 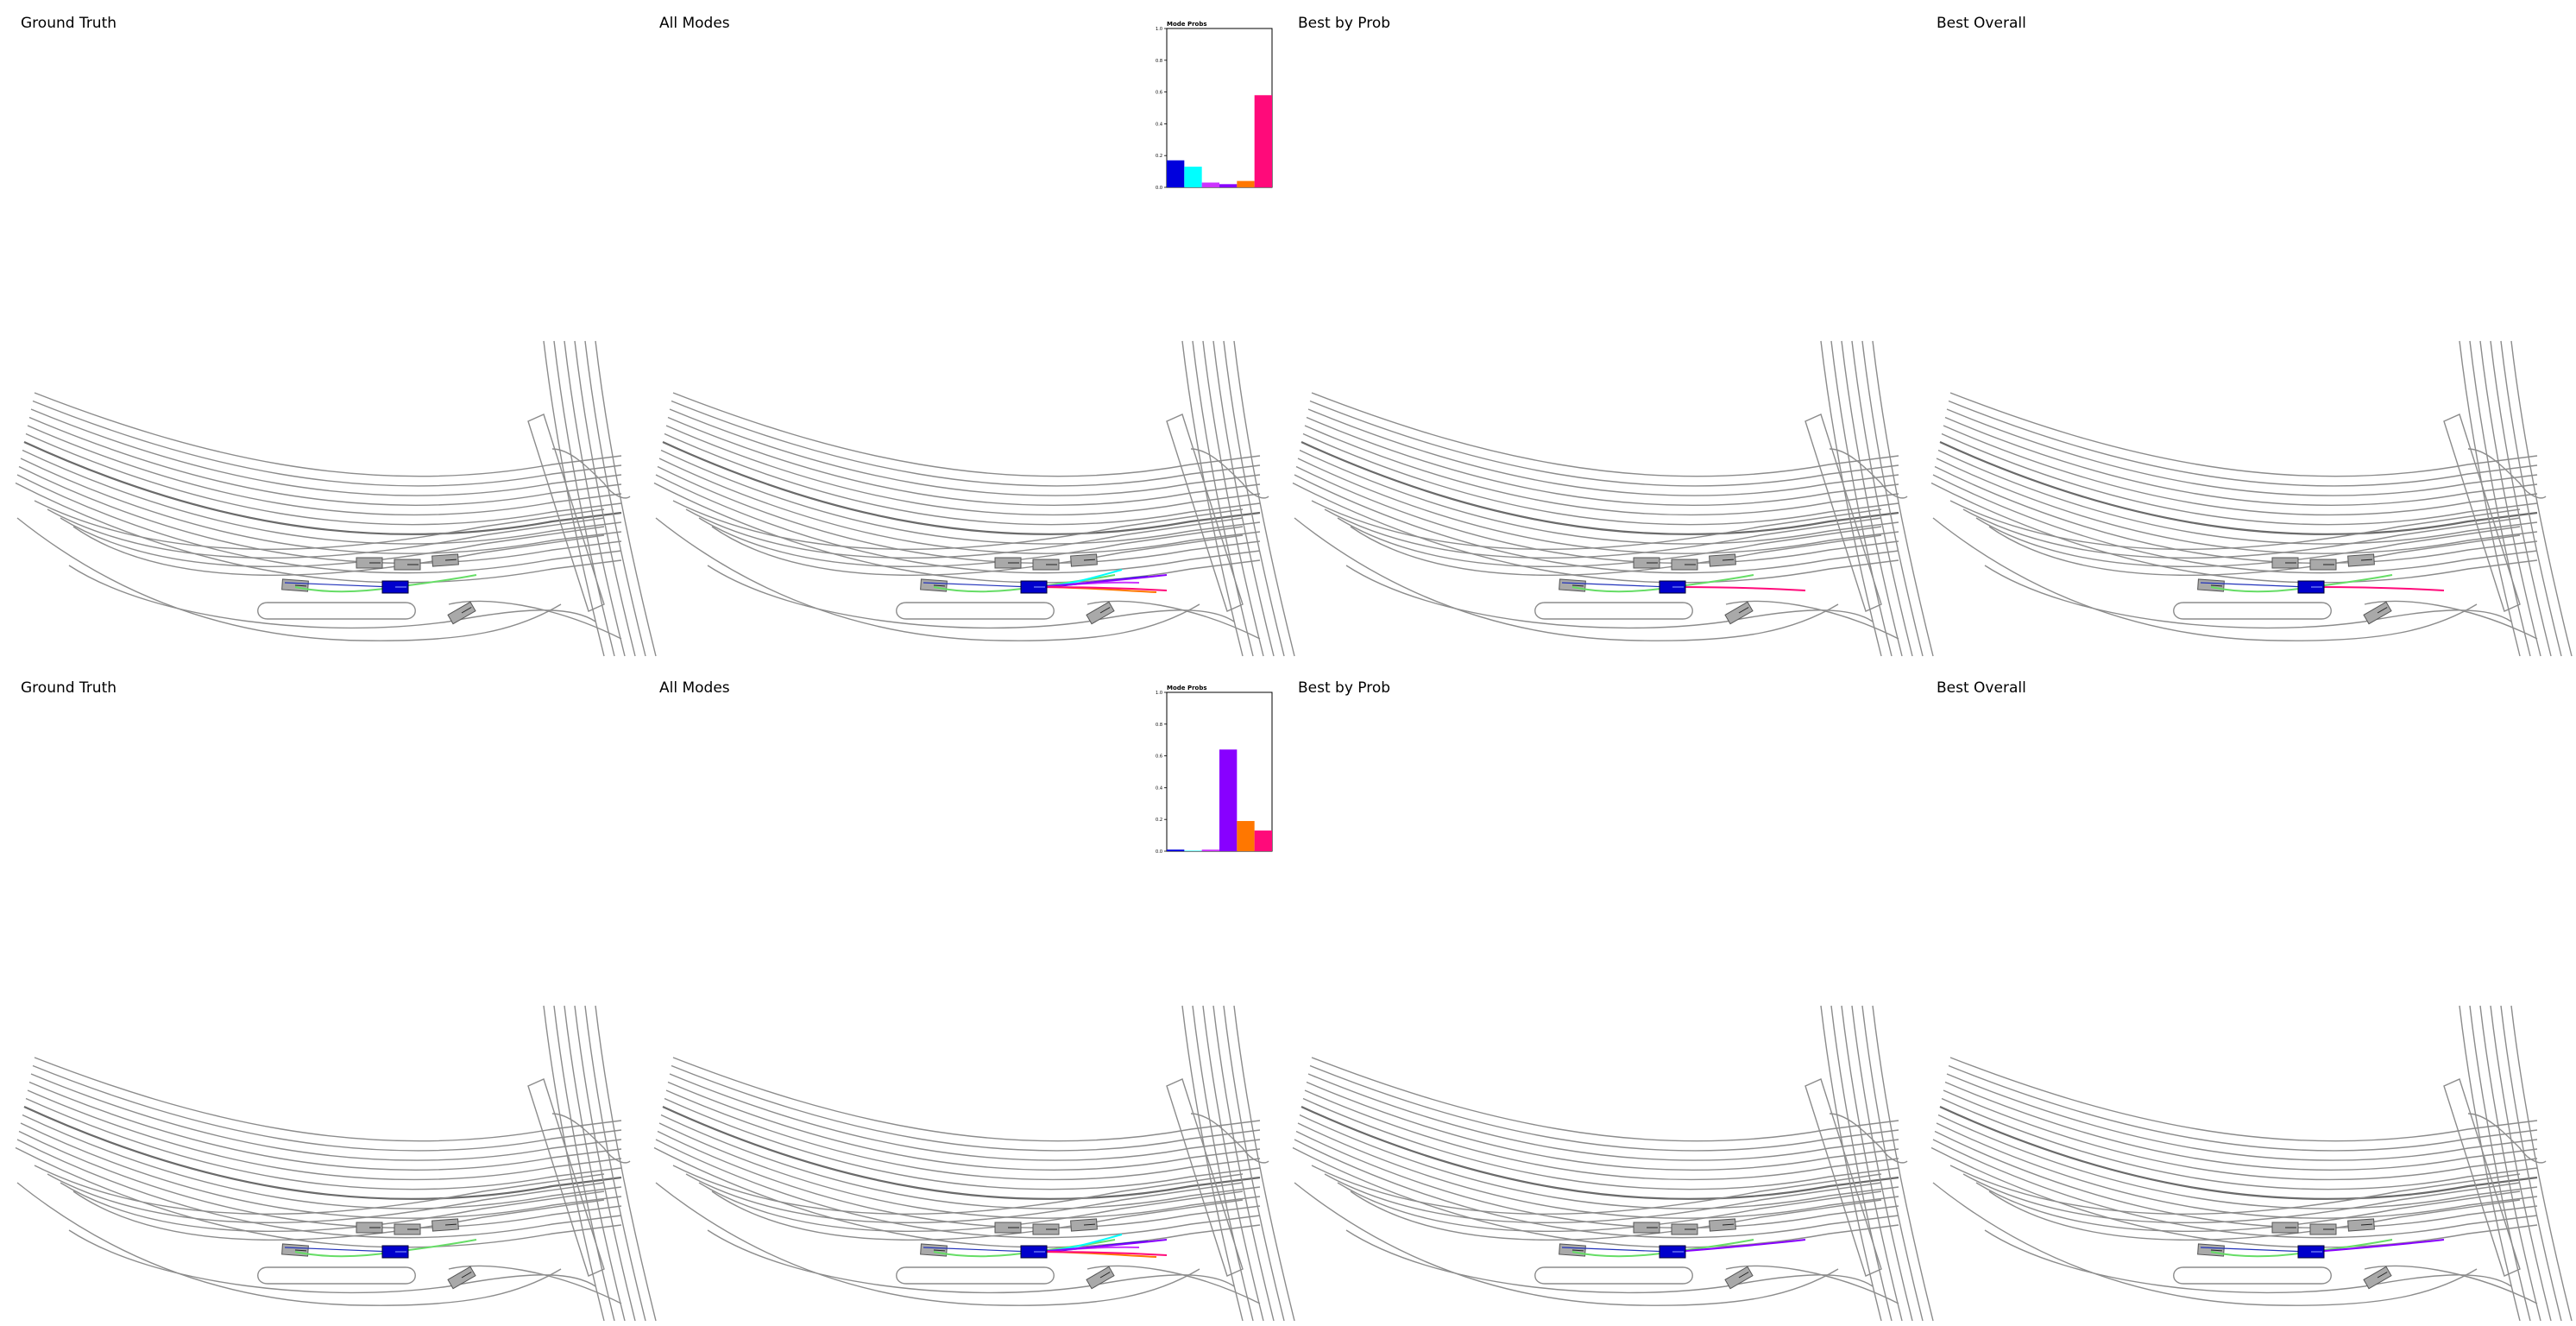 What do you see at coordinates (1159, 726) in the screenshot?
I see `y-tick-label: 0.8` at bounding box center [1159, 726].